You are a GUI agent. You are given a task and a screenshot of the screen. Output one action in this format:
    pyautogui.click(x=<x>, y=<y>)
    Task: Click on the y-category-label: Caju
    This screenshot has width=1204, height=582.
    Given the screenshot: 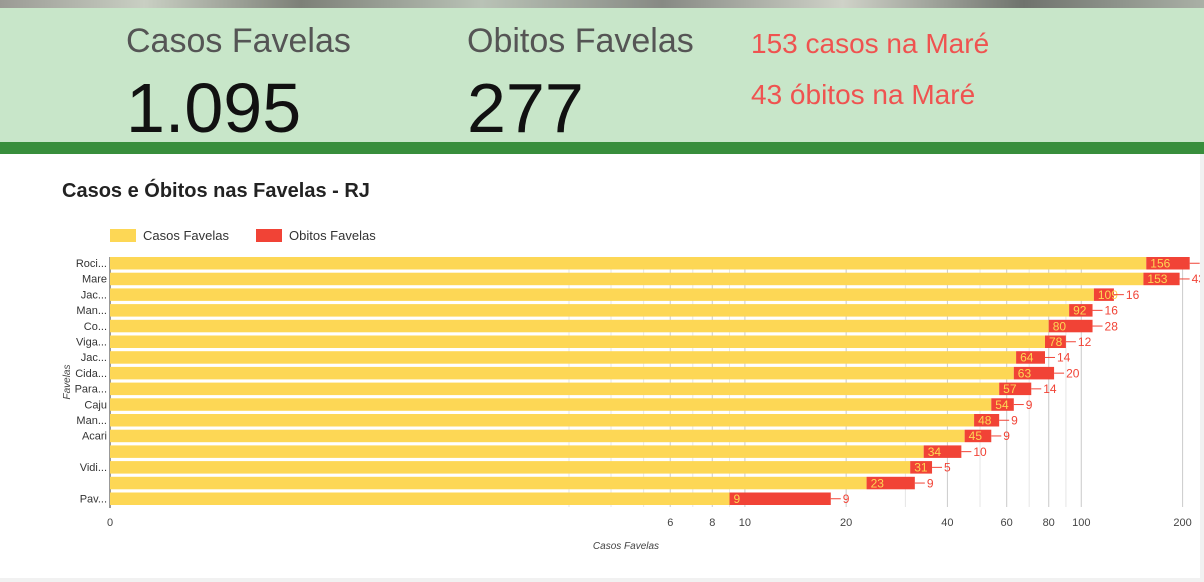 What is the action you would take?
    pyautogui.click(x=95, y=405)
    